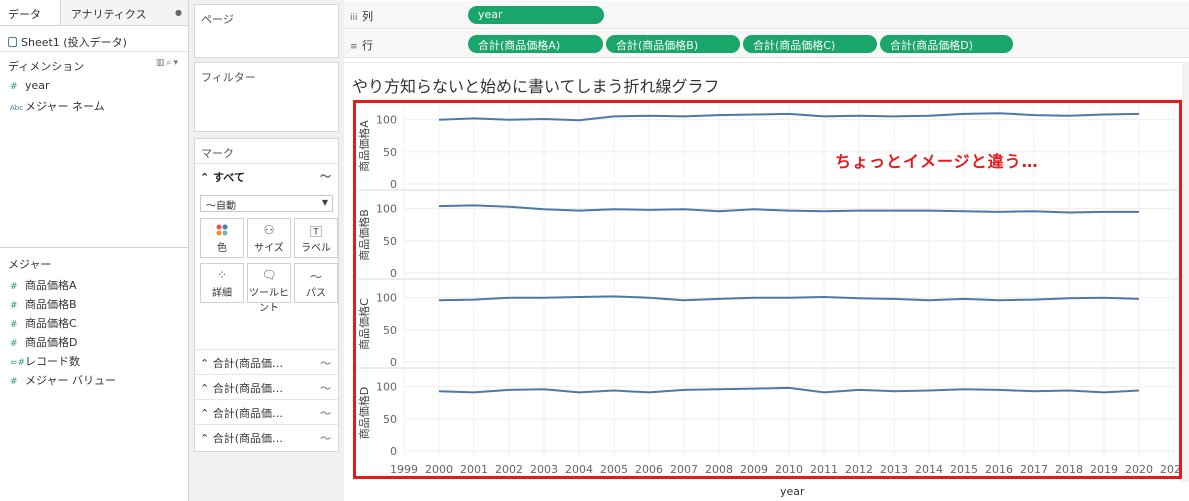 The height and width of the screenshot is (501, 1189). I want to click on mark-type-select: 〜自動 ▼, so click(266, 203).